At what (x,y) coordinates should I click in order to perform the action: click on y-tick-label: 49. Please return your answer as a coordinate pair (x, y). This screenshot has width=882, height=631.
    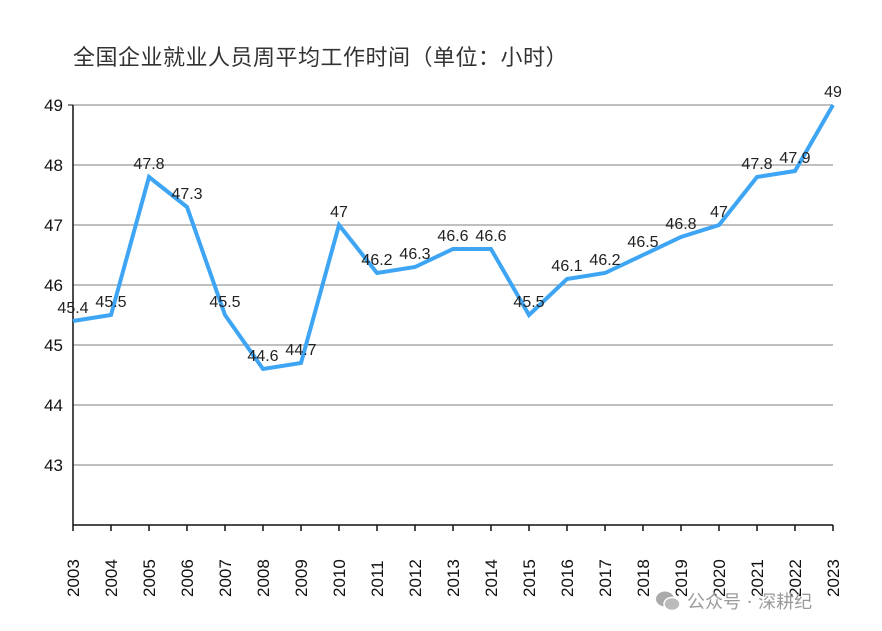
    Looking at the image, I should click on (53, 105).